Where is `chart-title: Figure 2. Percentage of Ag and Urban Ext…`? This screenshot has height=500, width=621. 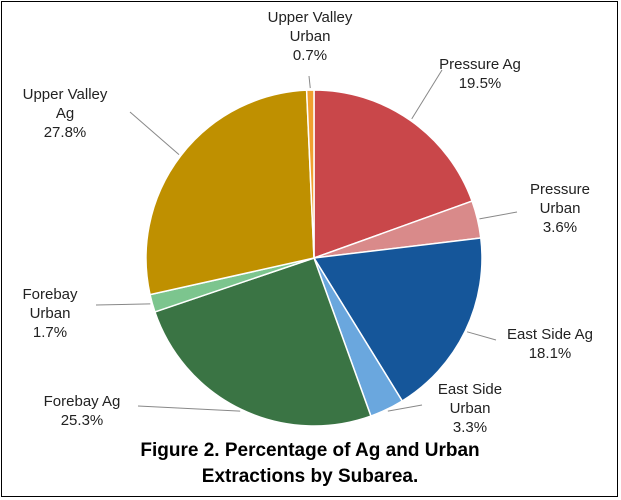
chart-title: Figure 2. Percentage of Ag and Urban Ext… is located at coordinates (310, 463).